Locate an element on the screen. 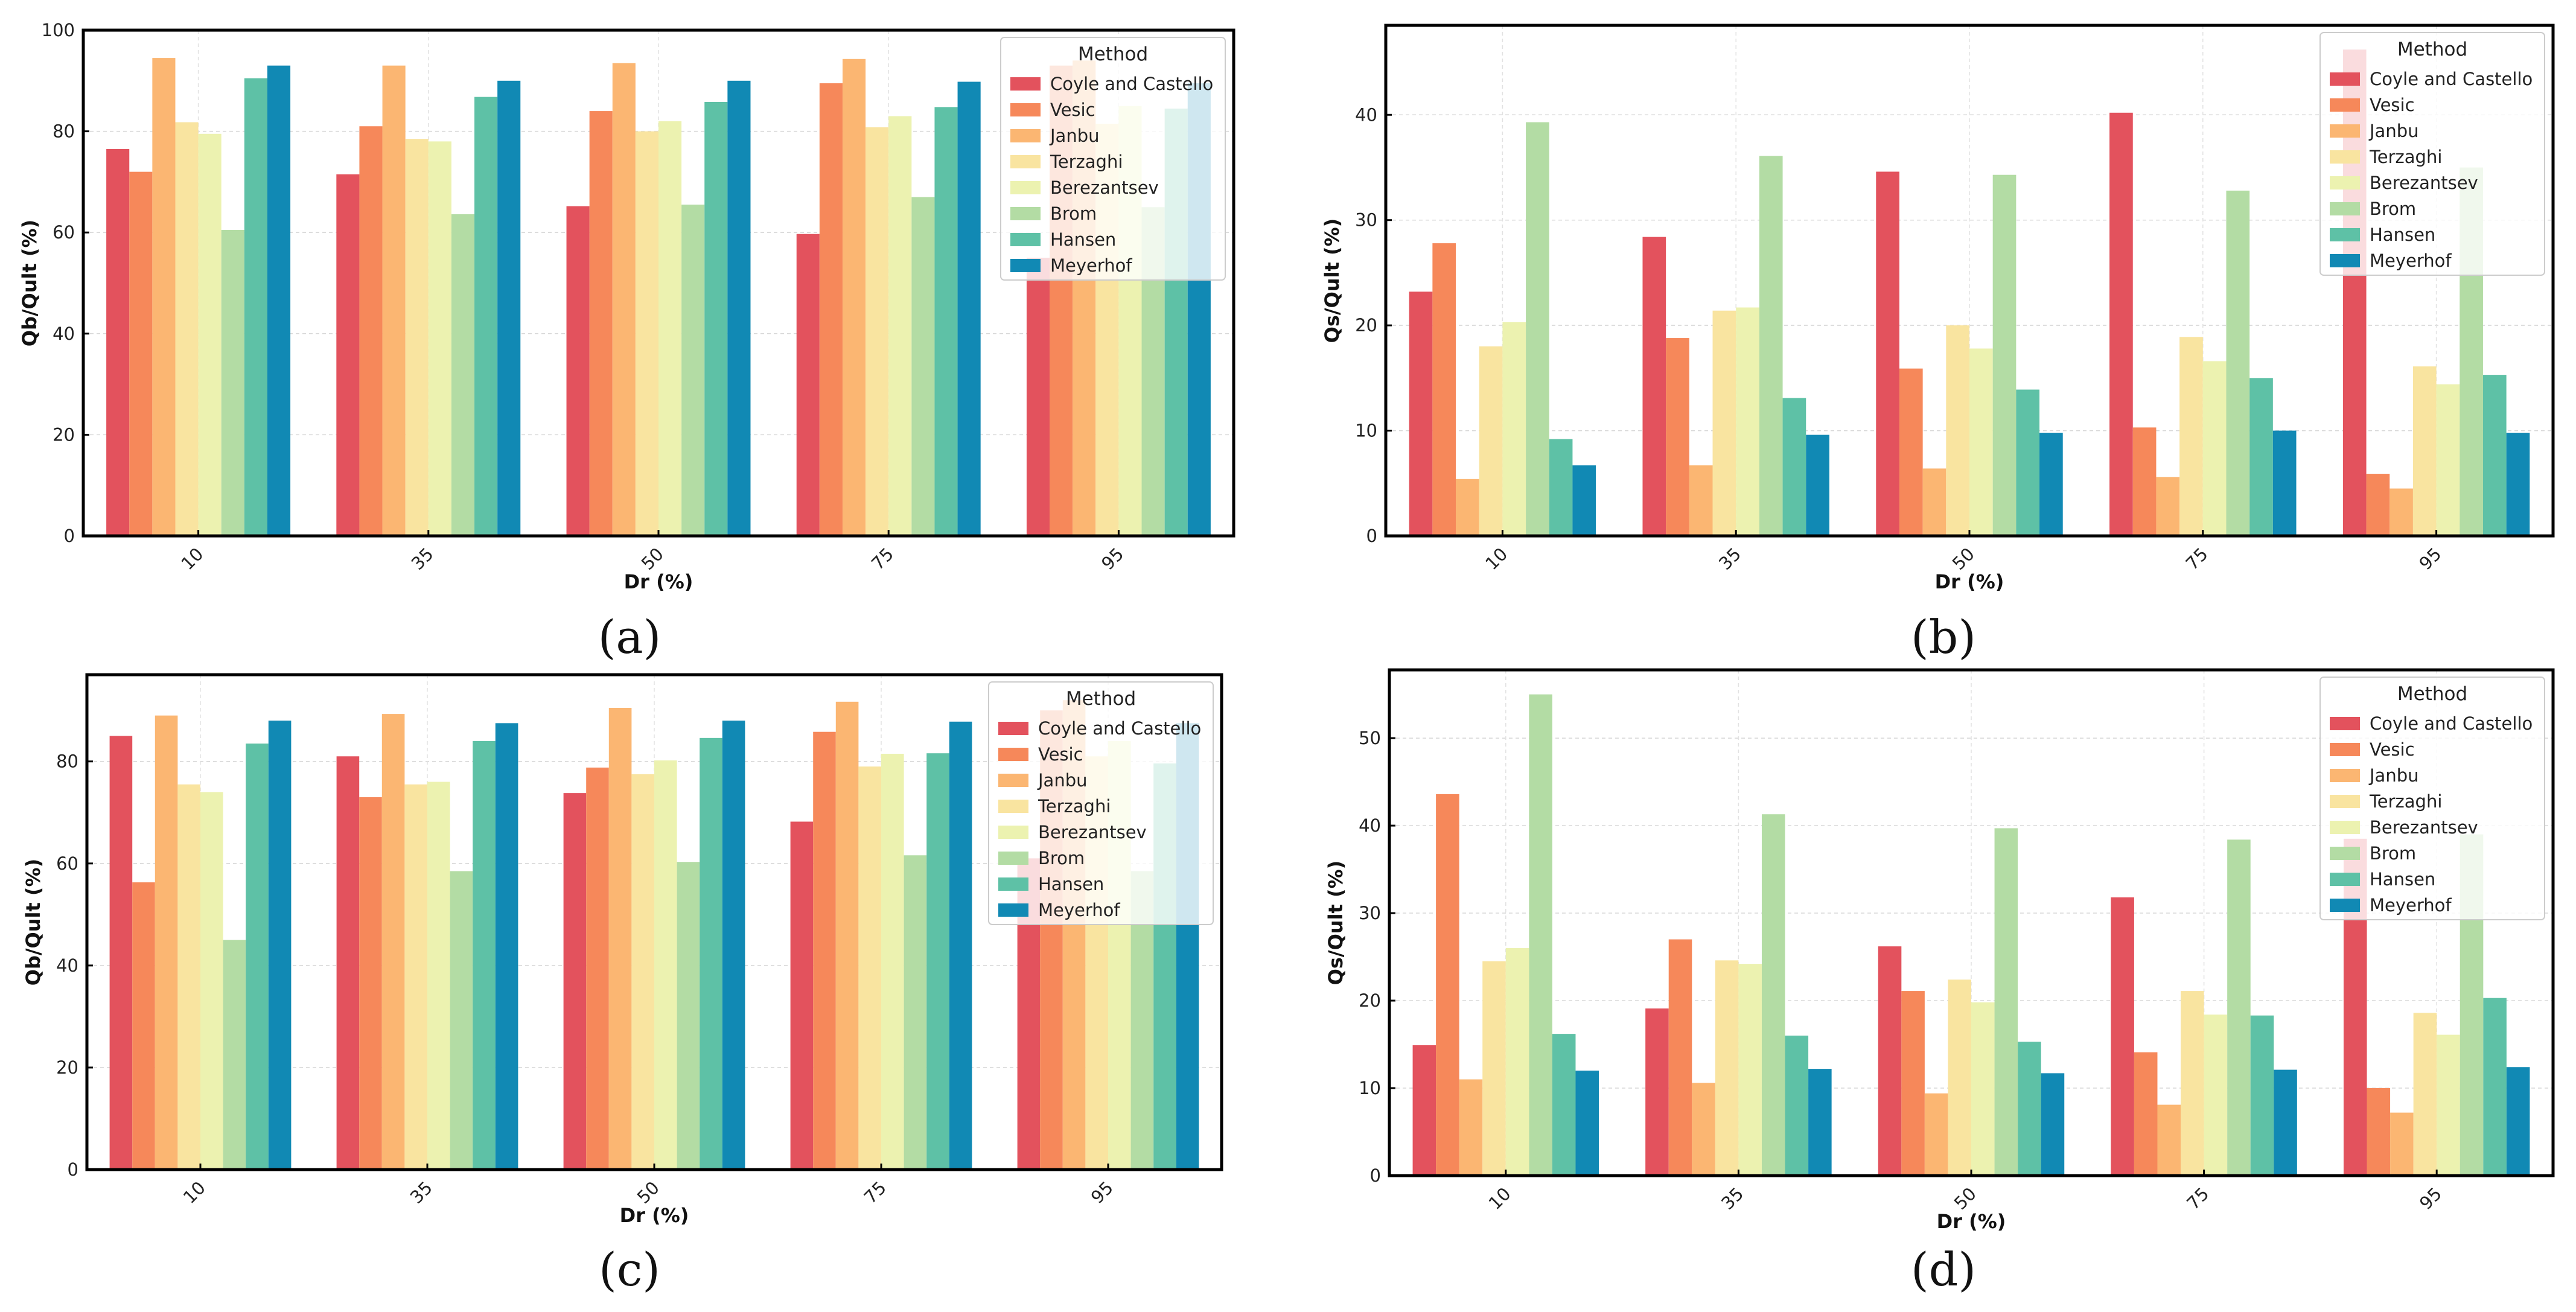 This screenshot has height=1312, width=2576. panel-a-legend-label-coyle-and-castello: Coyle and Castello is located at coordinates (1131, 84).